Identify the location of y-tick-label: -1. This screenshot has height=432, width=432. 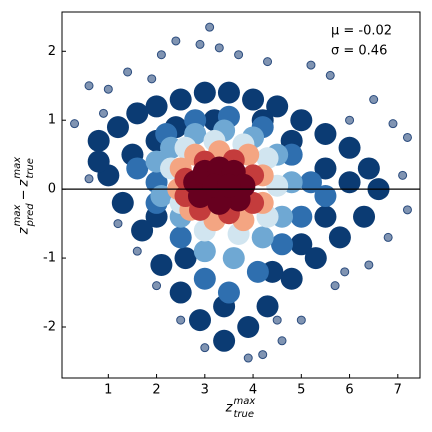
(49, 258).